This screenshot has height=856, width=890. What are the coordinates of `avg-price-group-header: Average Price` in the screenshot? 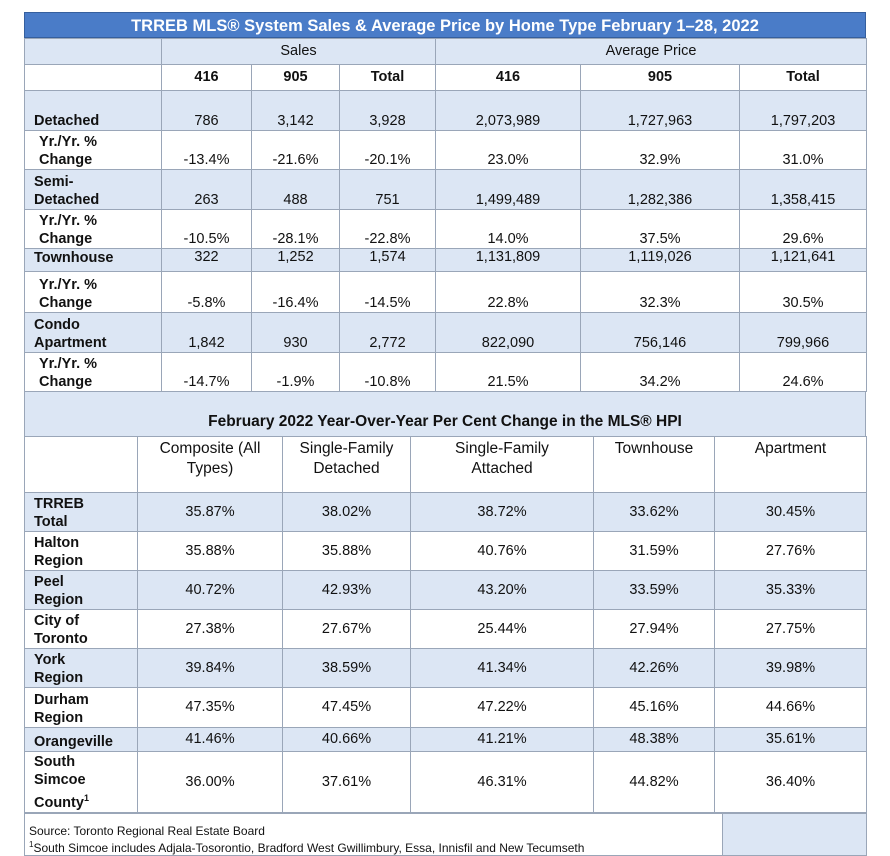 It's located at (651, 51).